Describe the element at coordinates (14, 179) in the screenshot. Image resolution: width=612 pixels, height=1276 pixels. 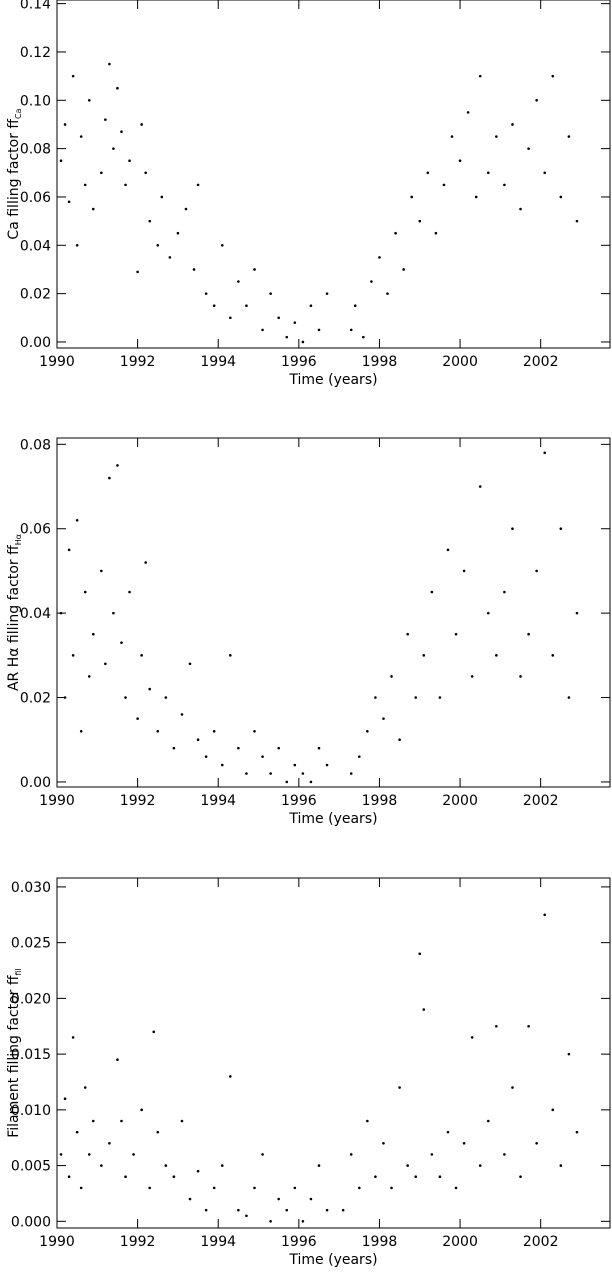
I see `y-axis-title-main: Ca filling factor ff` at that location.